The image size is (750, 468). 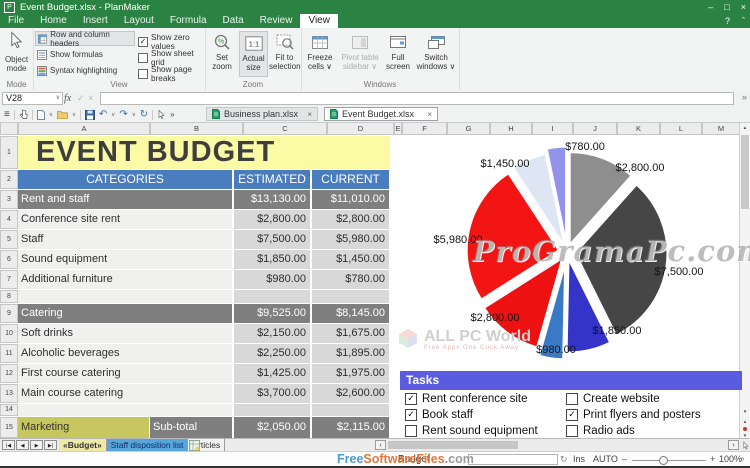 What do you see at coordinates (669, 460) in the screenshot?
I see `zoom-slider` at bounding box center [669, 460].